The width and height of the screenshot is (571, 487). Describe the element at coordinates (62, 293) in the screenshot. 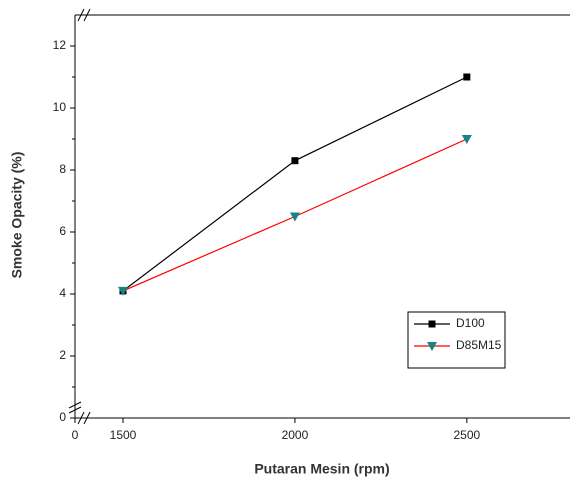

I see `y-tick-label: 4` at that location.